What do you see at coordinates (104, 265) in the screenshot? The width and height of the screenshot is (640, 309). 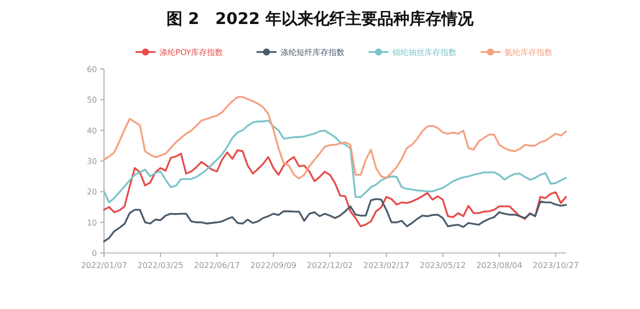 I see `x-tick-label: 2022/01/07` at bounding box center [104, 265].